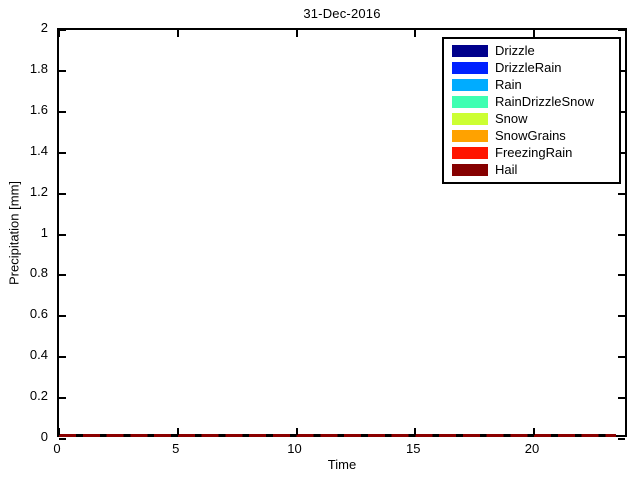 The height and width of the screenshot is (480, 640). Describe the element at coordinates (470, 84) in the screenshot. I see `legend-color-swatch-rain` at that location.